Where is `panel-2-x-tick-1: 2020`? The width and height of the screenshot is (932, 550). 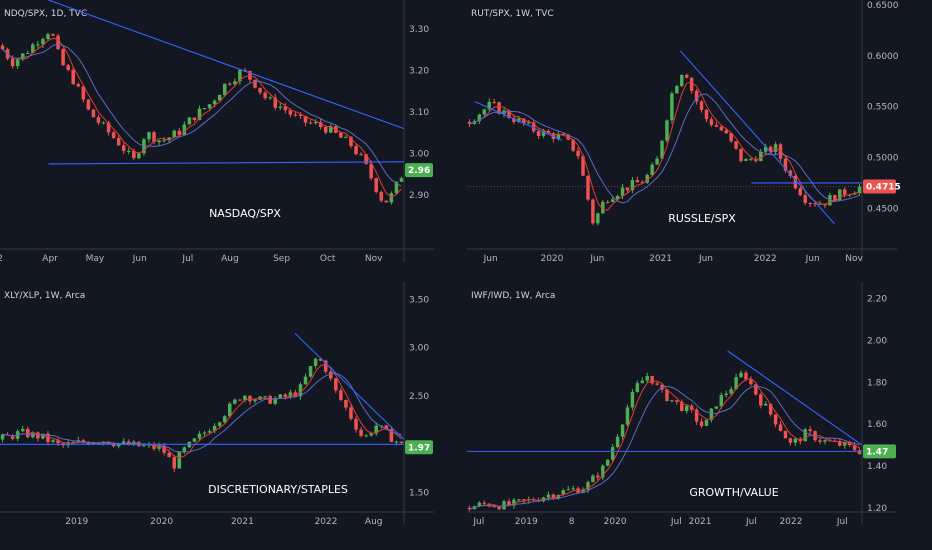
panel-2-x-tick-1: 2020 is located at coordinates (551, 259).